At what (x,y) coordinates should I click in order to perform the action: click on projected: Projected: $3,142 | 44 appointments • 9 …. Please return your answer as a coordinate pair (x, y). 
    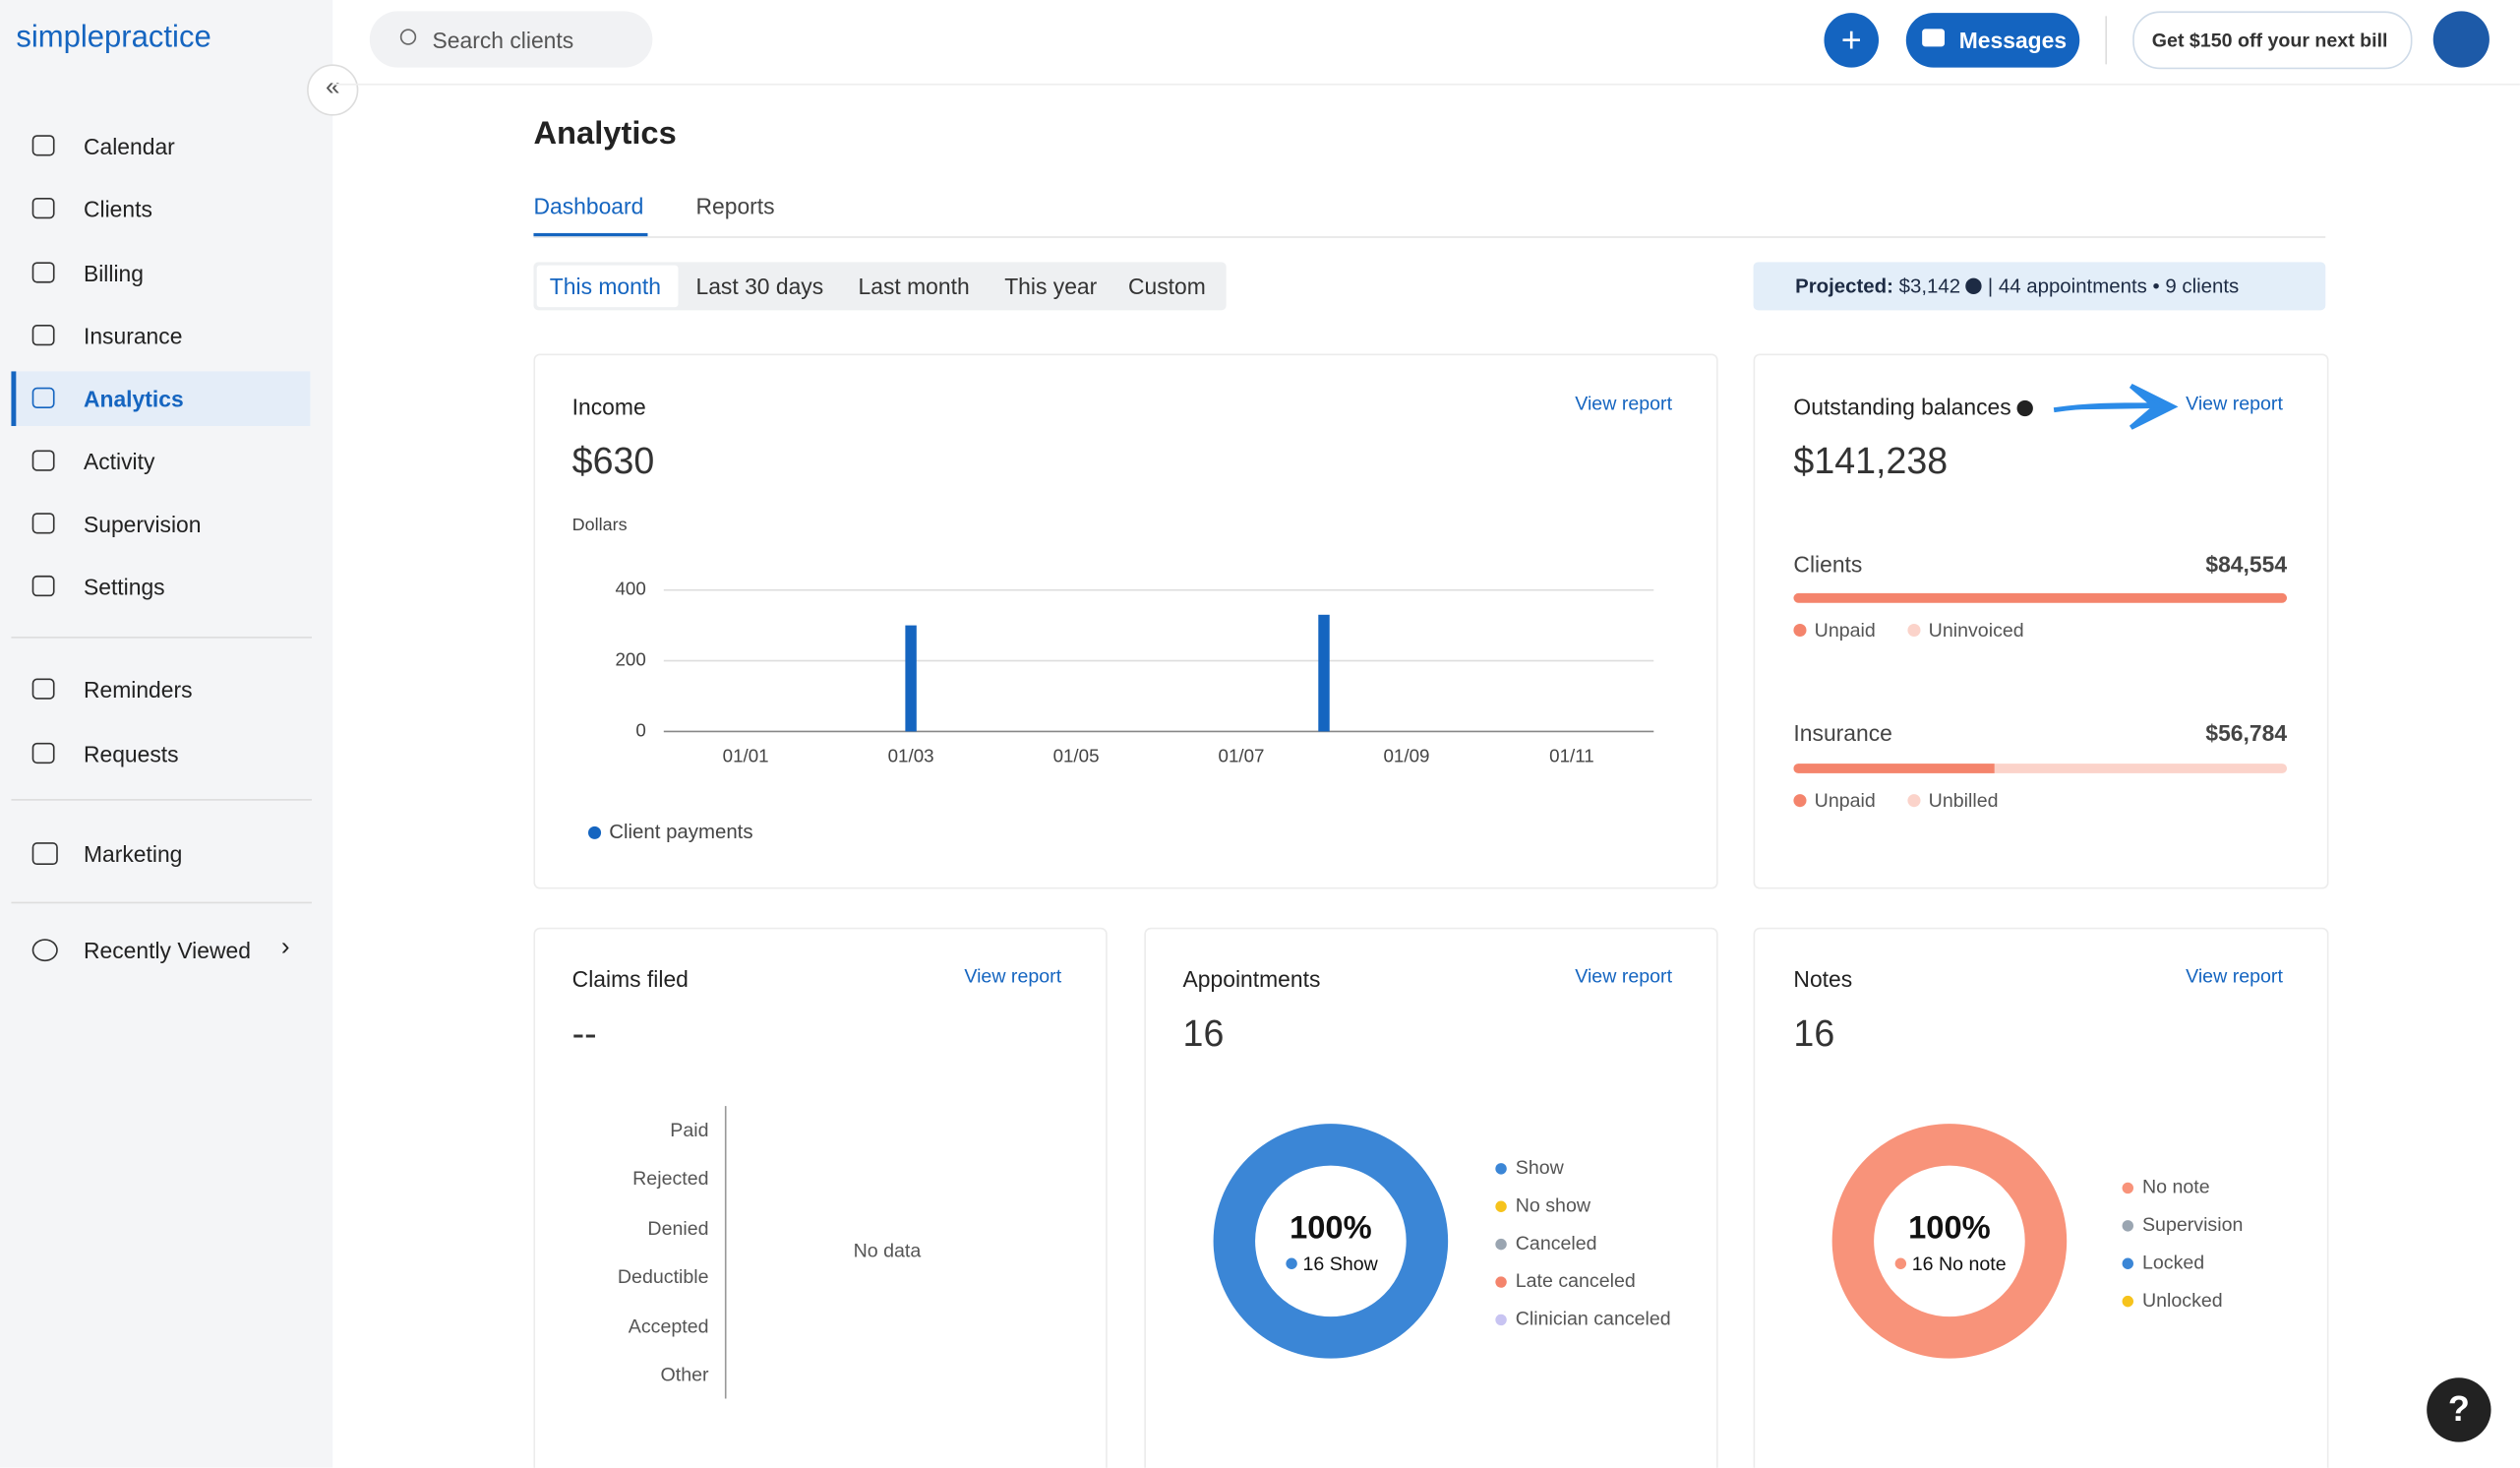
    Looking at the image, I should click on (2017, 286).